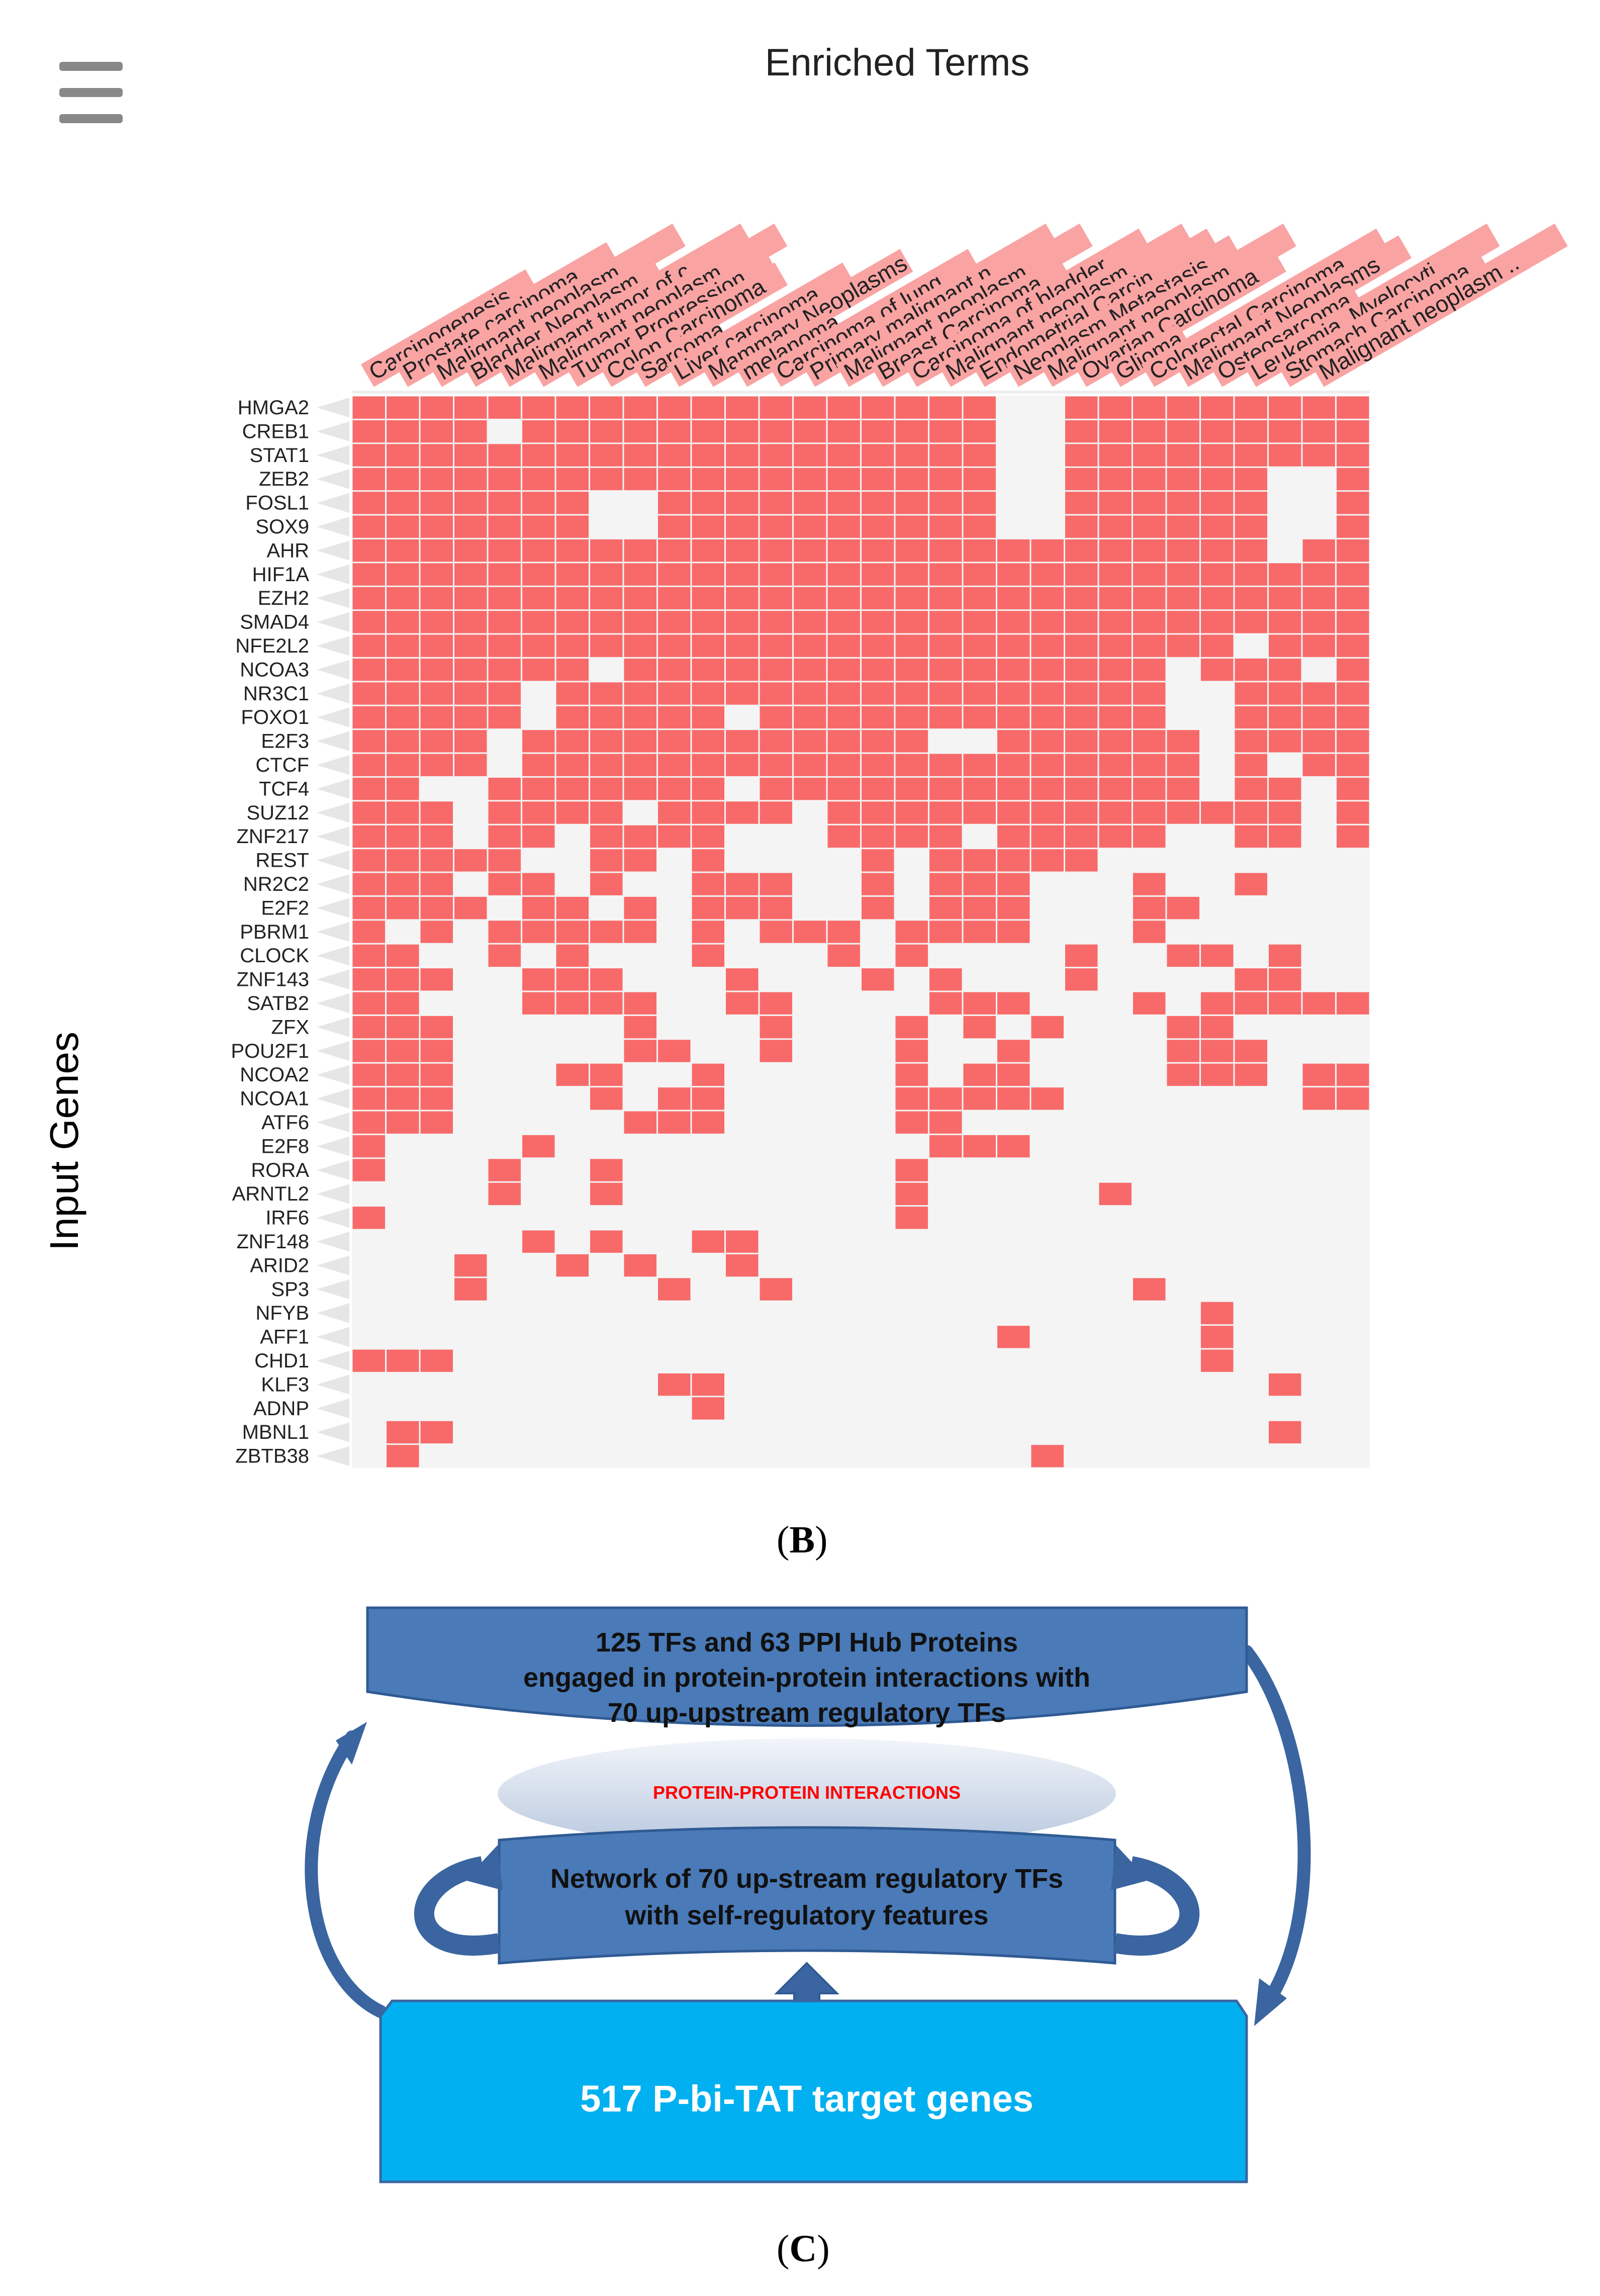 The height and width of the screenshot is (2296, 1600). Describe the element at coordinates (280, 1170) in the screenshot. I see `row-label-rora: RORA` at that location.